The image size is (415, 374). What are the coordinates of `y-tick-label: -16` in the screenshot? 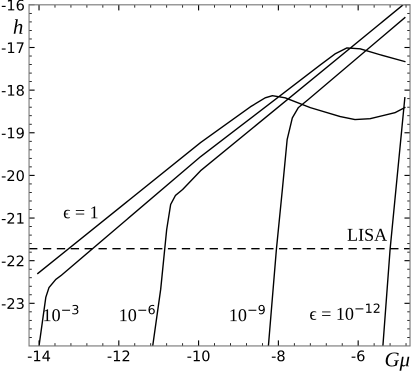 It's located at (13, 5).